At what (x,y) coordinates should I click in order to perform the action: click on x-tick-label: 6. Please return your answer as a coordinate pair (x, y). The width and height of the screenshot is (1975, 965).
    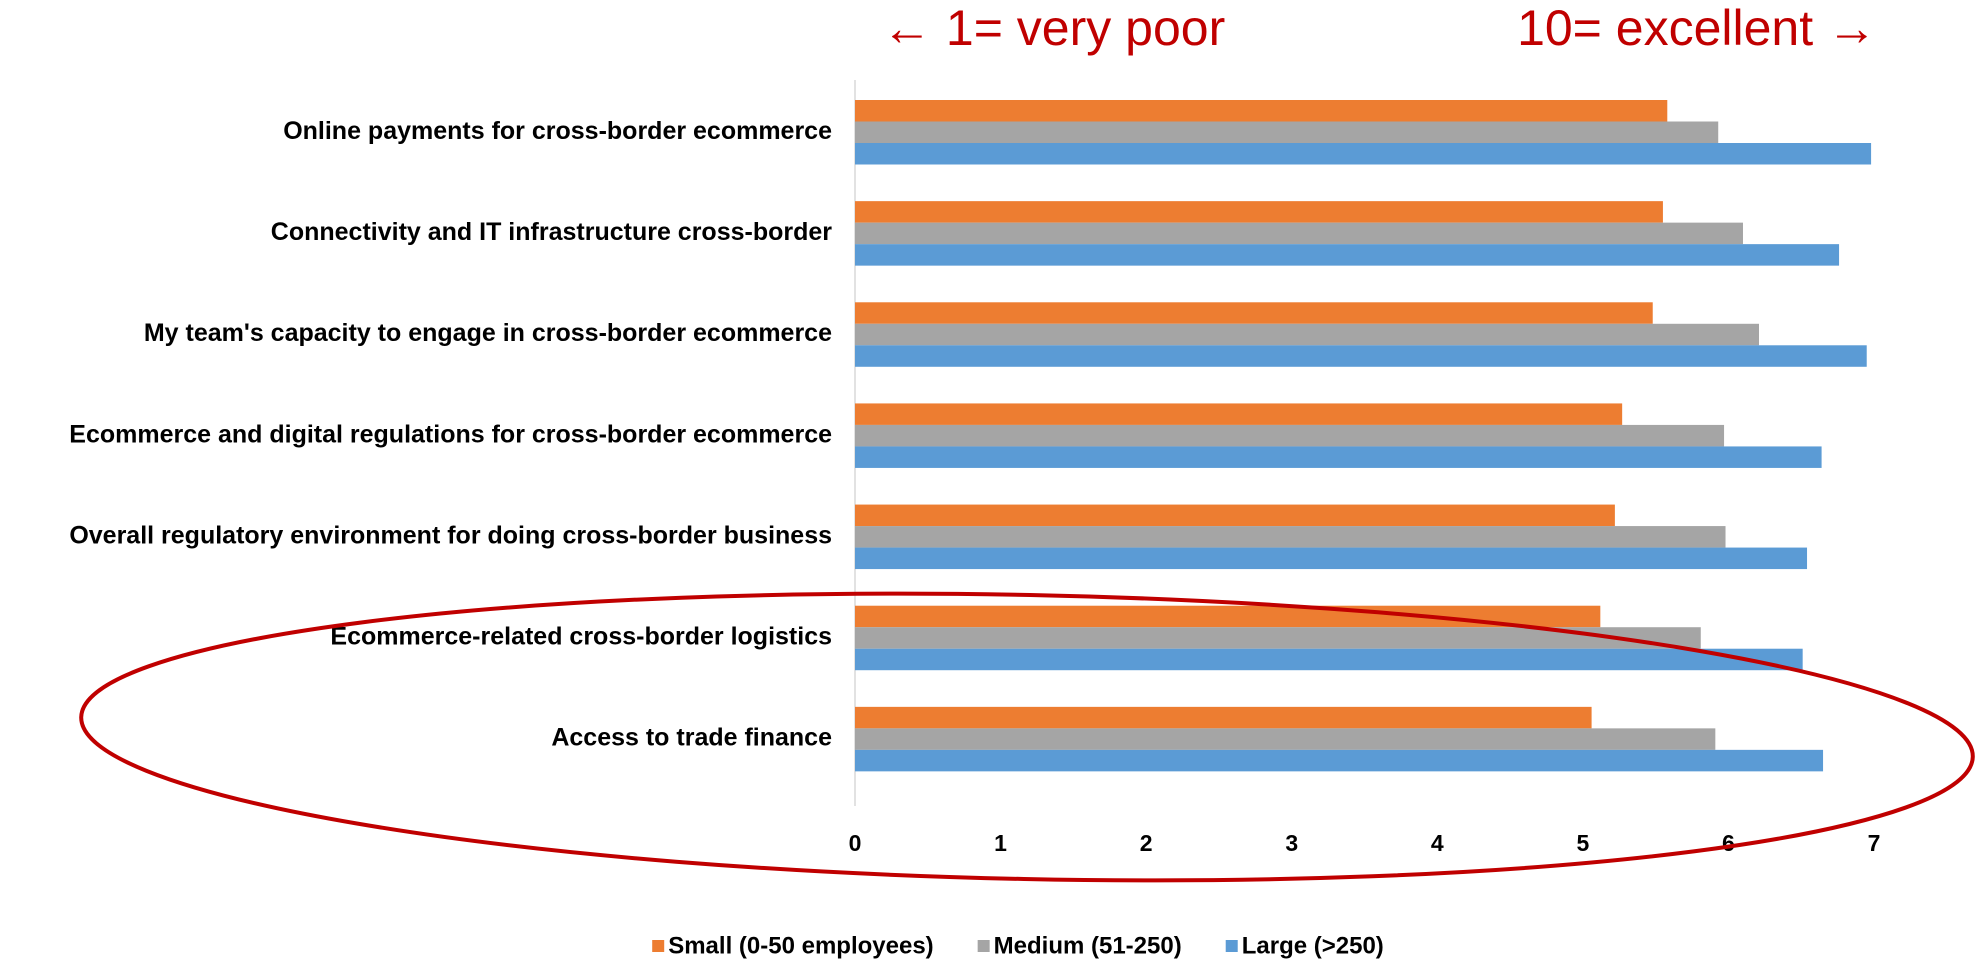
    Looking at the image, I should click on (1728, 843).